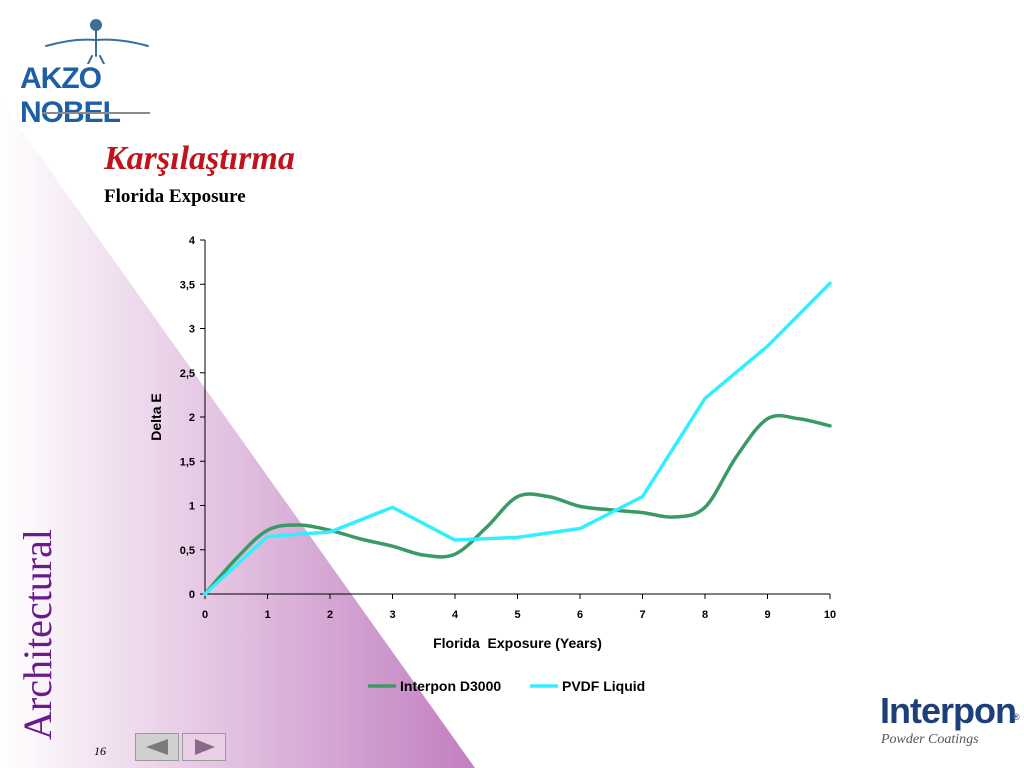 This screenshot has height=768, width=1024. What do you see at coordinates (948, 710) in the screenshot?
I see `interpon-wordmark: Interpon` at bounding box center [948, 710].